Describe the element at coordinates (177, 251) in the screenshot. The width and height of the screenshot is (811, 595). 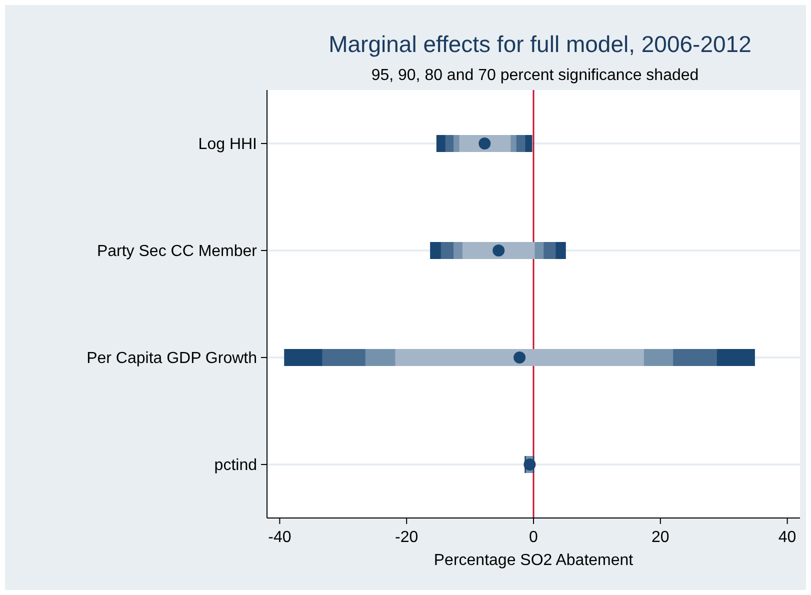
I see `y-tick-label: Party Sec CC Member` at that location.